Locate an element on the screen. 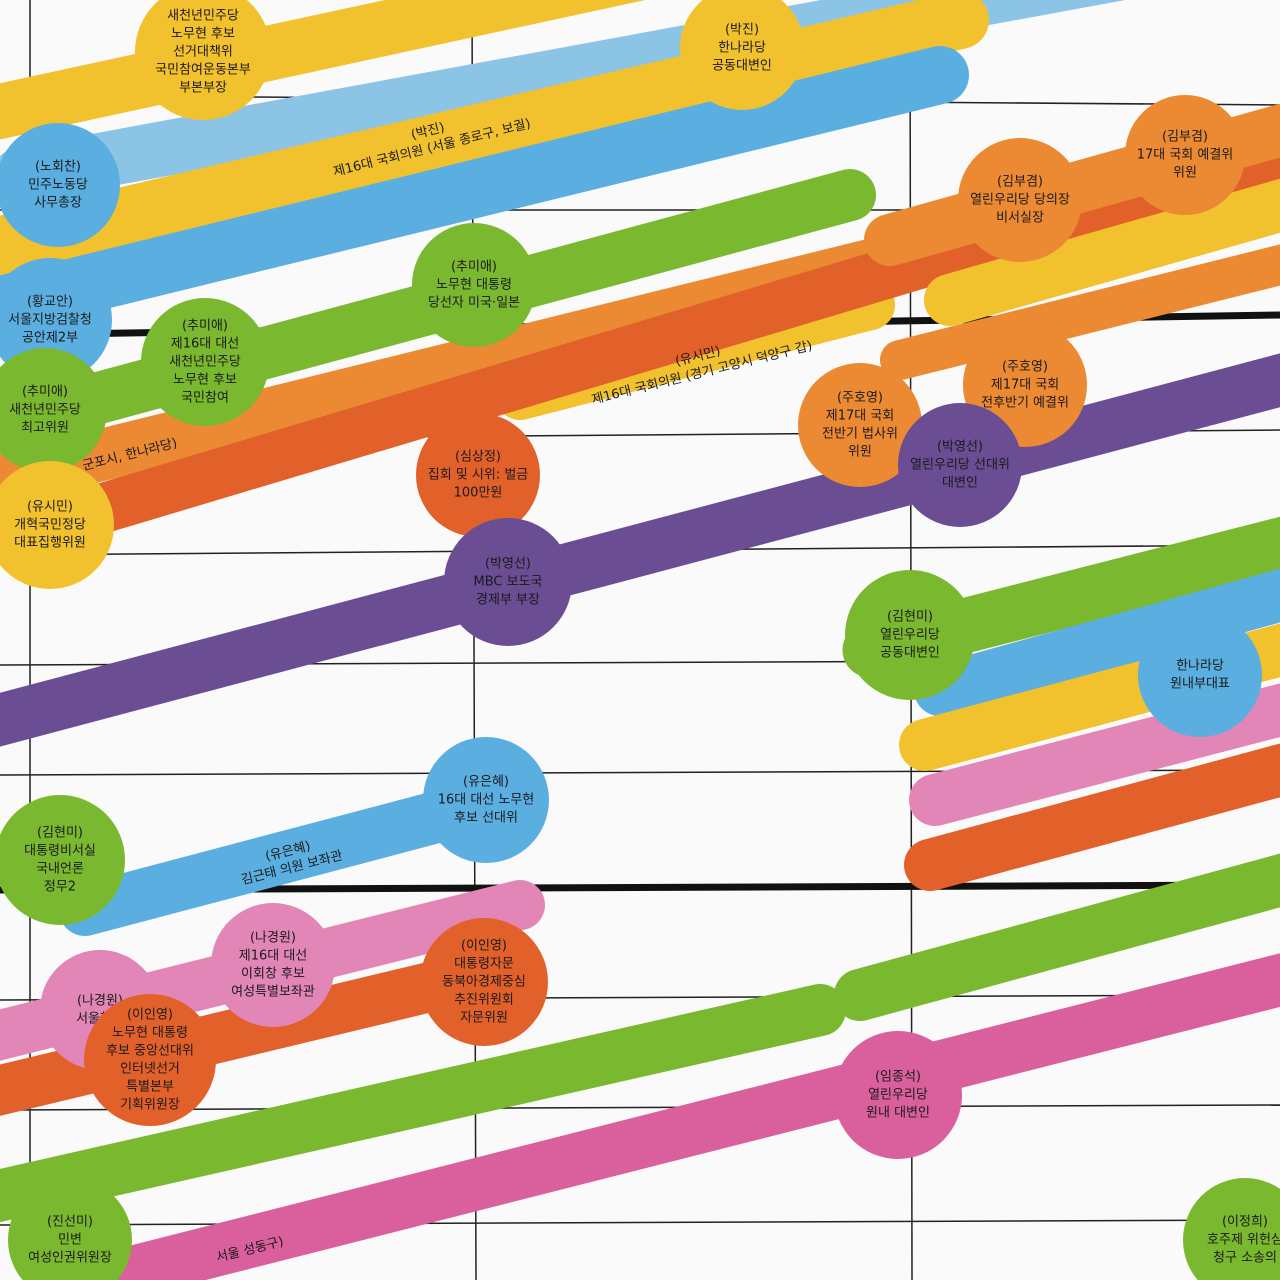 The image size is (1280, 1280). bubble-text: 민변 is located at coordinates (70, 1240).